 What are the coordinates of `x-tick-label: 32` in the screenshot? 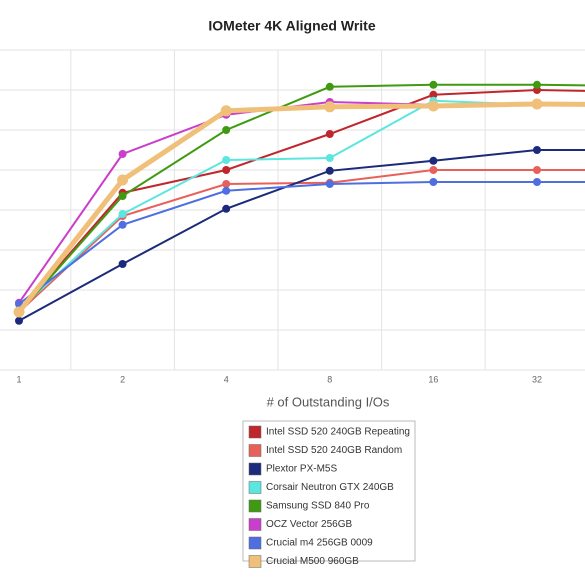 It's located at (537, 379).